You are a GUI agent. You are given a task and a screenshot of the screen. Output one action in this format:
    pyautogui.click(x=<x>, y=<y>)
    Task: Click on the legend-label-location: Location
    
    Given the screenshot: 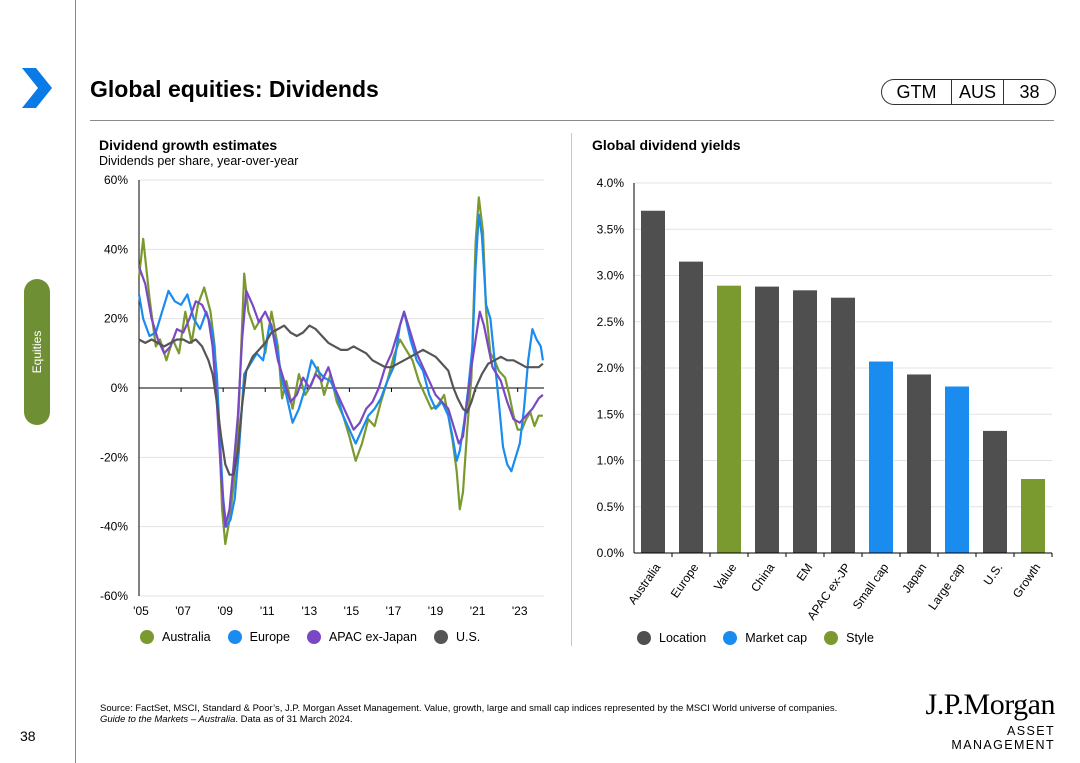 What is the action you would take?
    pyautogui.click(x=683, y=638)
    